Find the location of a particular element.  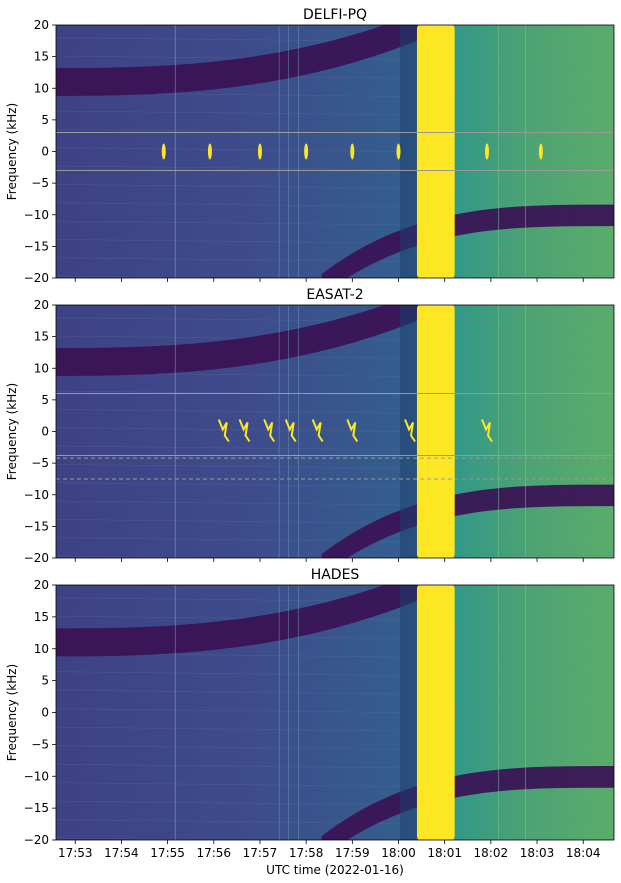

x-tick-label: 17:53 is located at coordinates (75, 853).